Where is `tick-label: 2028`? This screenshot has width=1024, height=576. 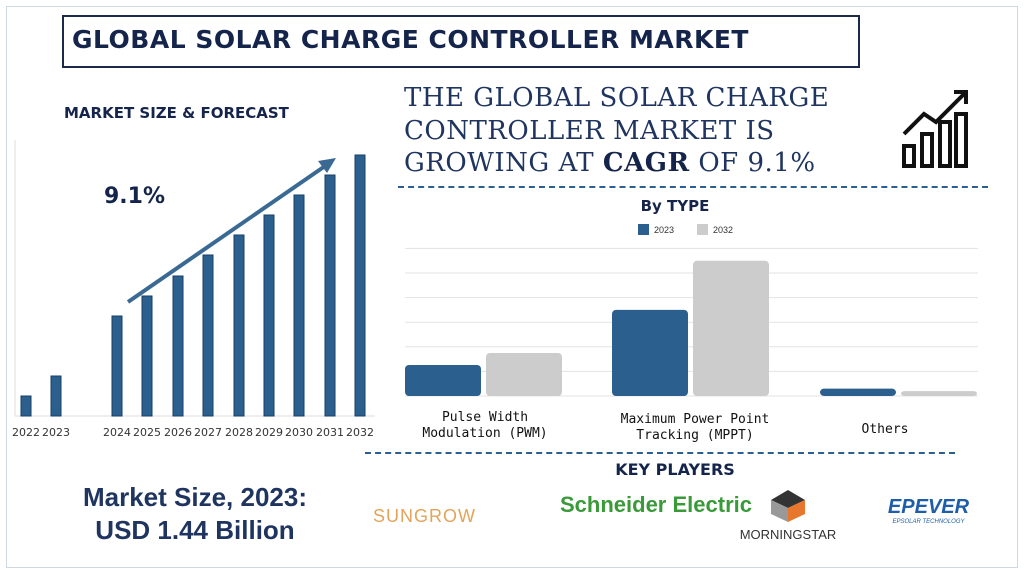
tick-label: 2028 is located at coordinates (239, 432).